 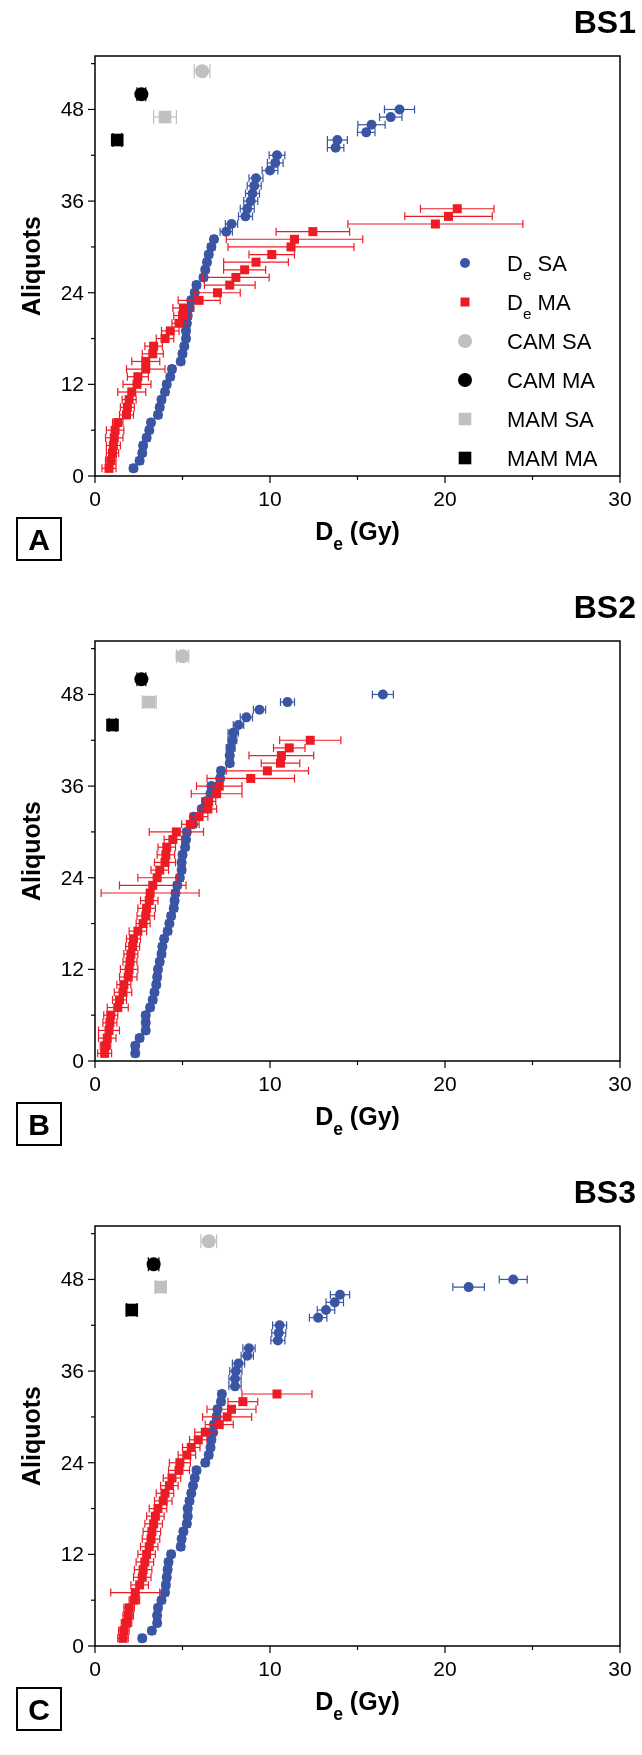 What do you see at coordinates (39, 1709) in the screenshot?
I see `text: C` at bounding box center [39, 1709].